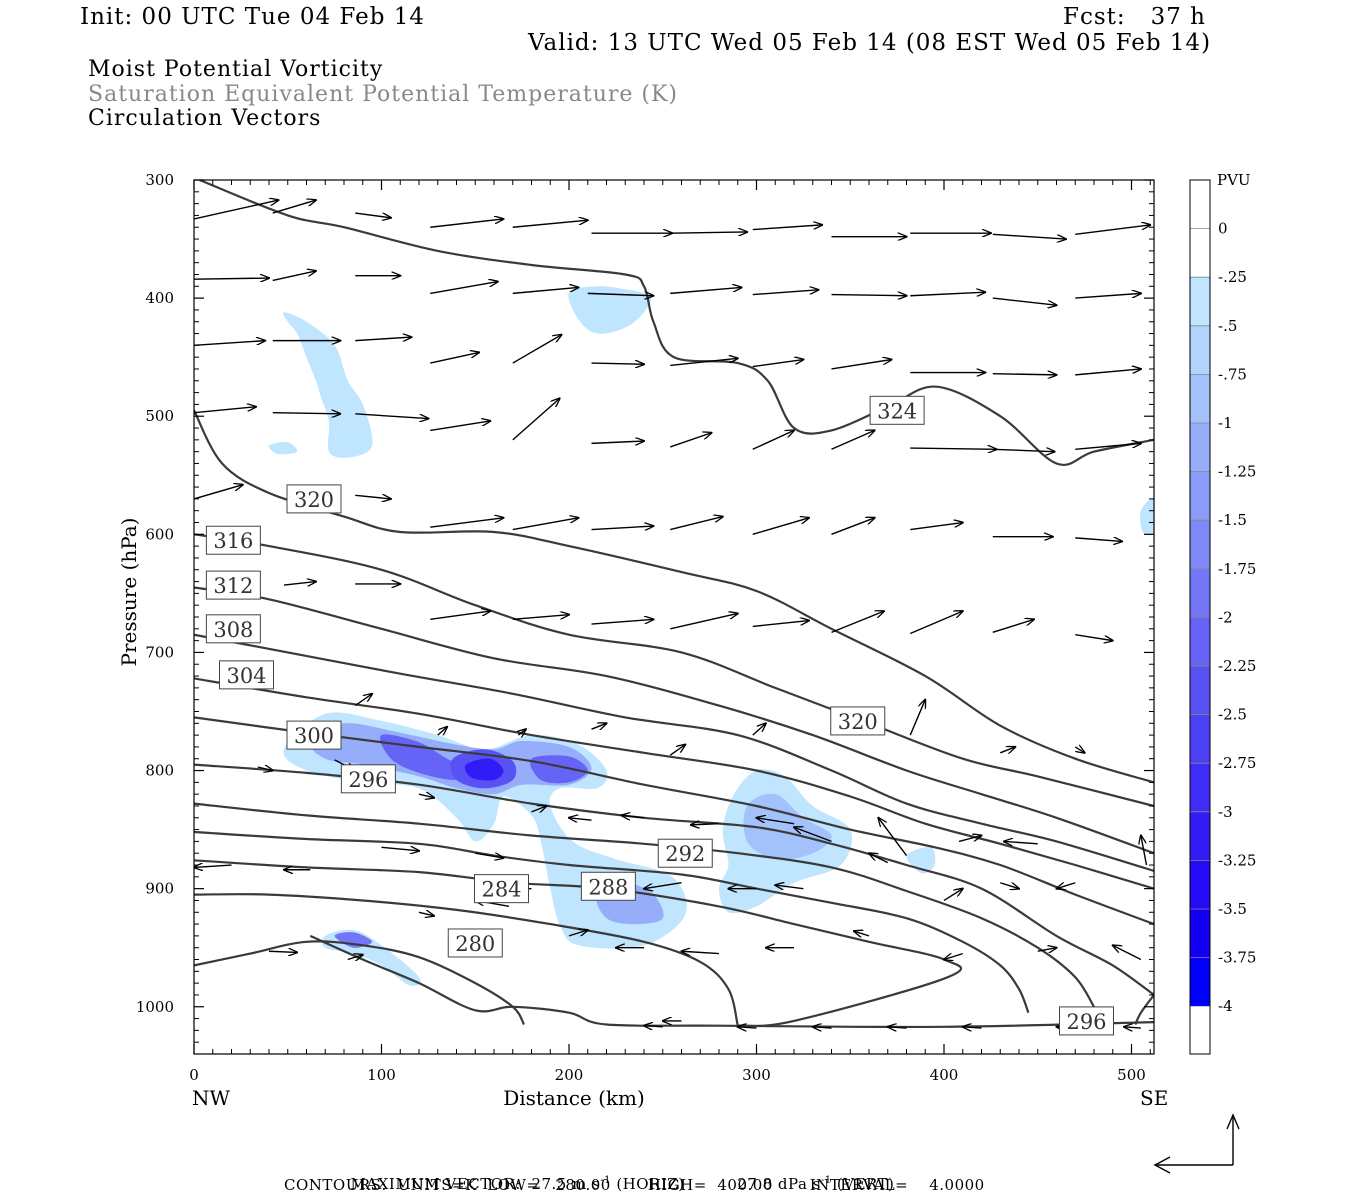 This screenshot has width=1350, height=1200. Describe the element at coordinates (1232, 520) in the screenshot. I see `colorbar-label: -1.5` at that location.